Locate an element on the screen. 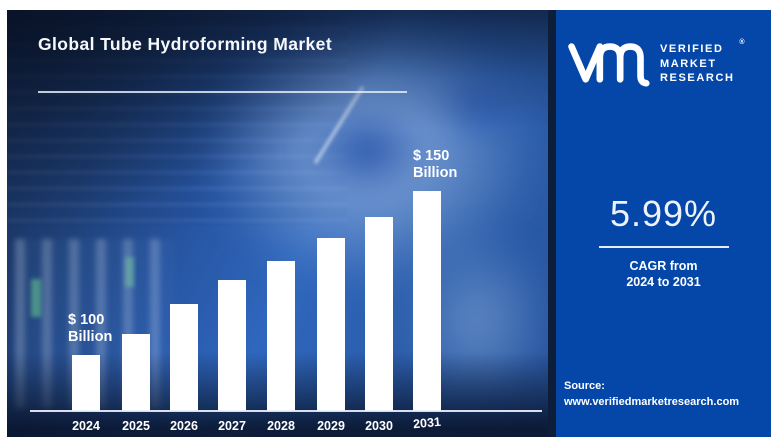 The width and height of the screenshot is (777, 446). x-tick-2030: 2030 is located at coordinates (379, 426).